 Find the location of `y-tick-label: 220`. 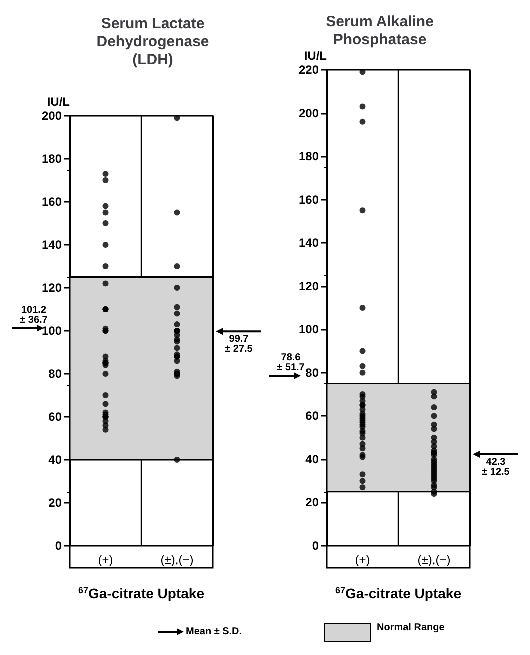

y-tick-label: 220 is located at coordinates (309, 70).